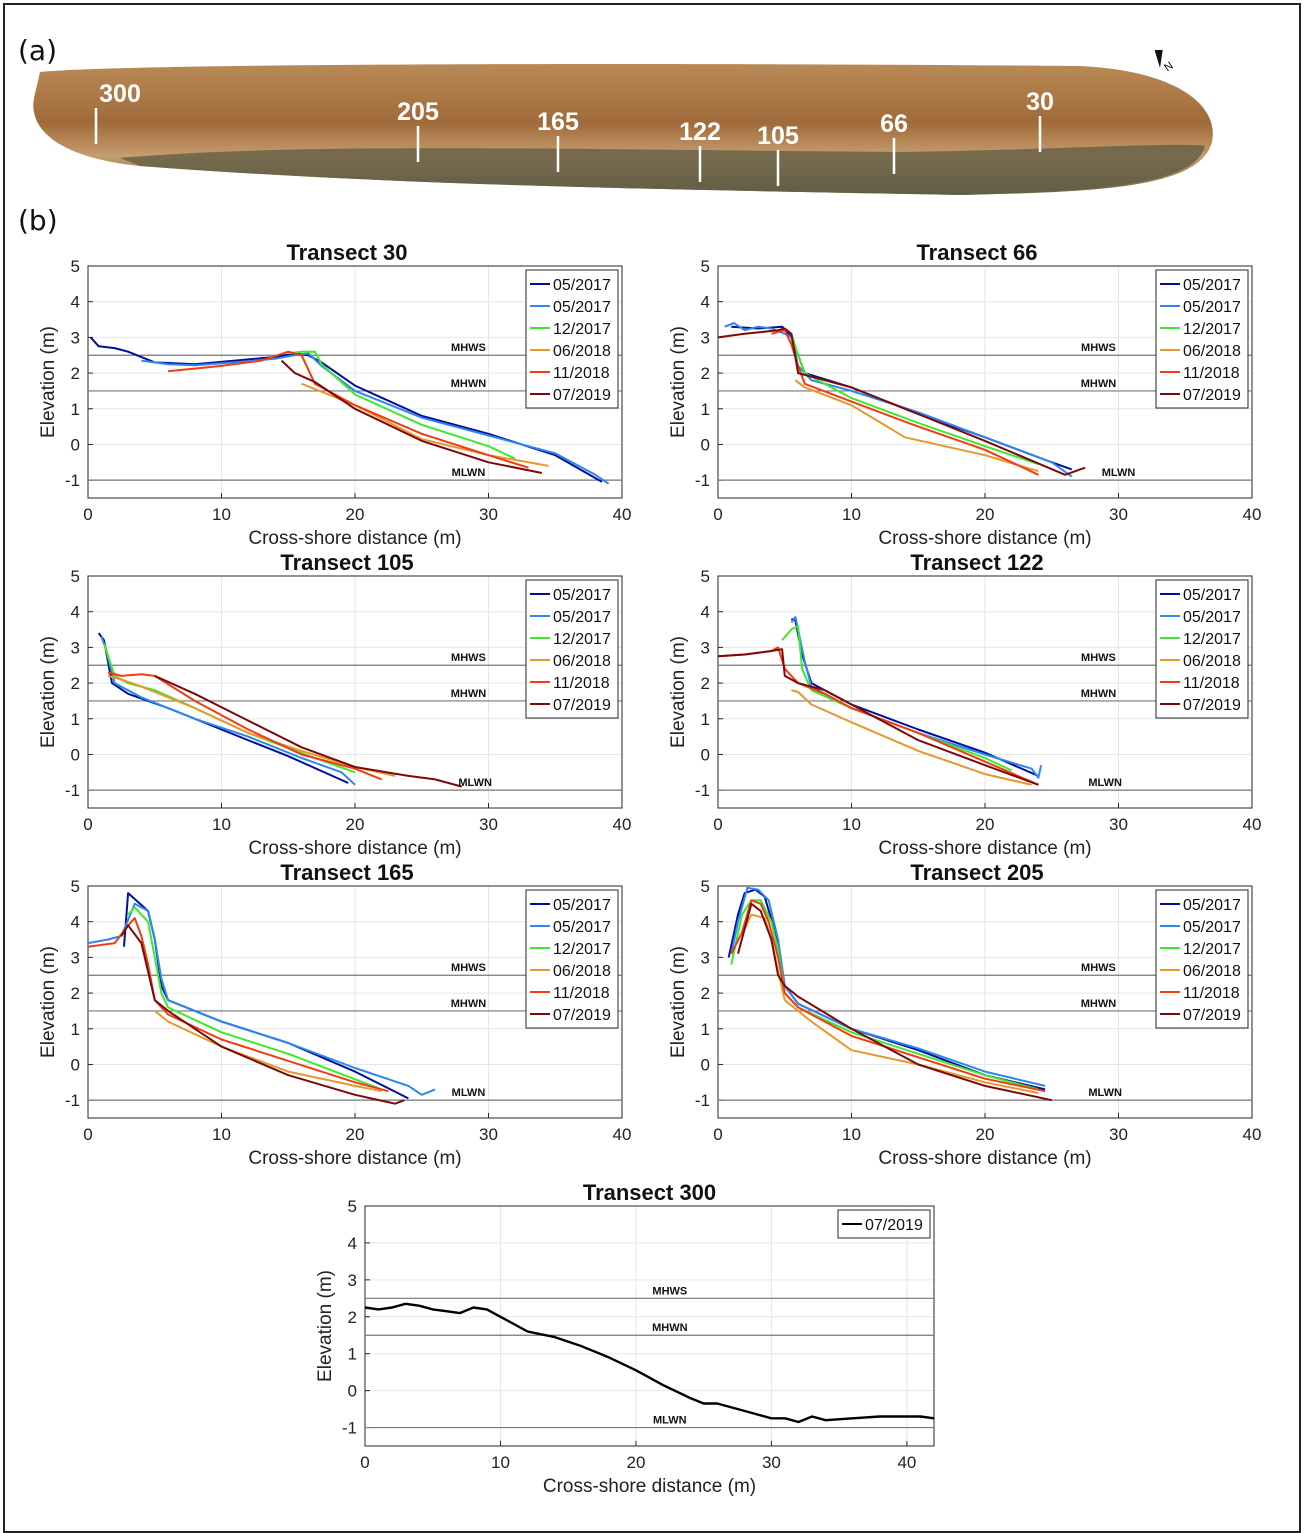 This screenshot has width=1306, height=1533. I want to click on chart-title: Transect 300, so click(649, 1192).